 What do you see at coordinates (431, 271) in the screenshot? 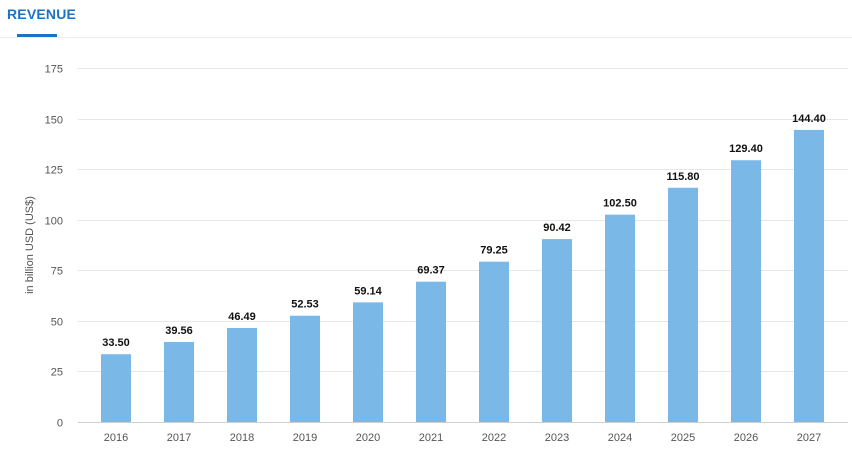
I see `data-label-2021: 69.37` at bounding box center [431, 271].